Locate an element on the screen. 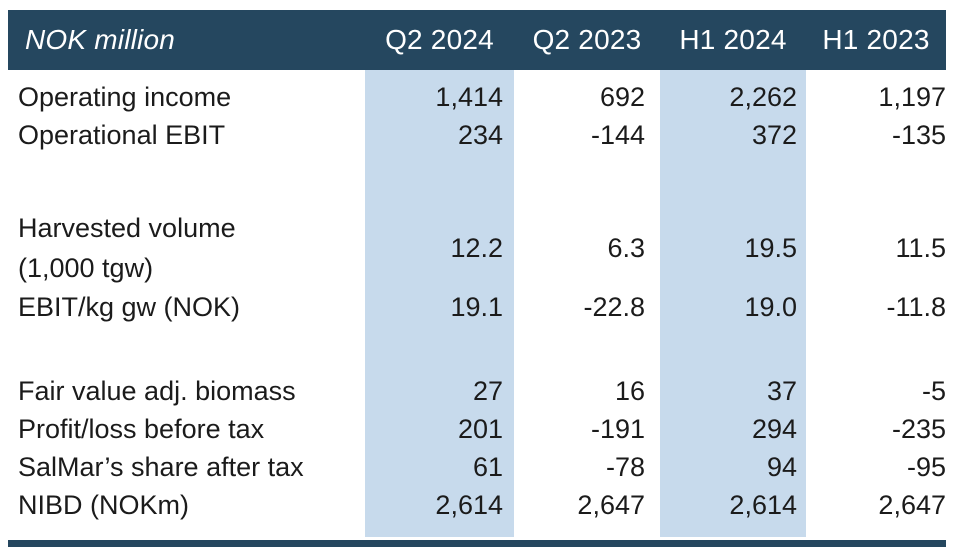 The image size is (960, 548). cell-q2-2023: -22.8 is located at coordinates (614, 307).